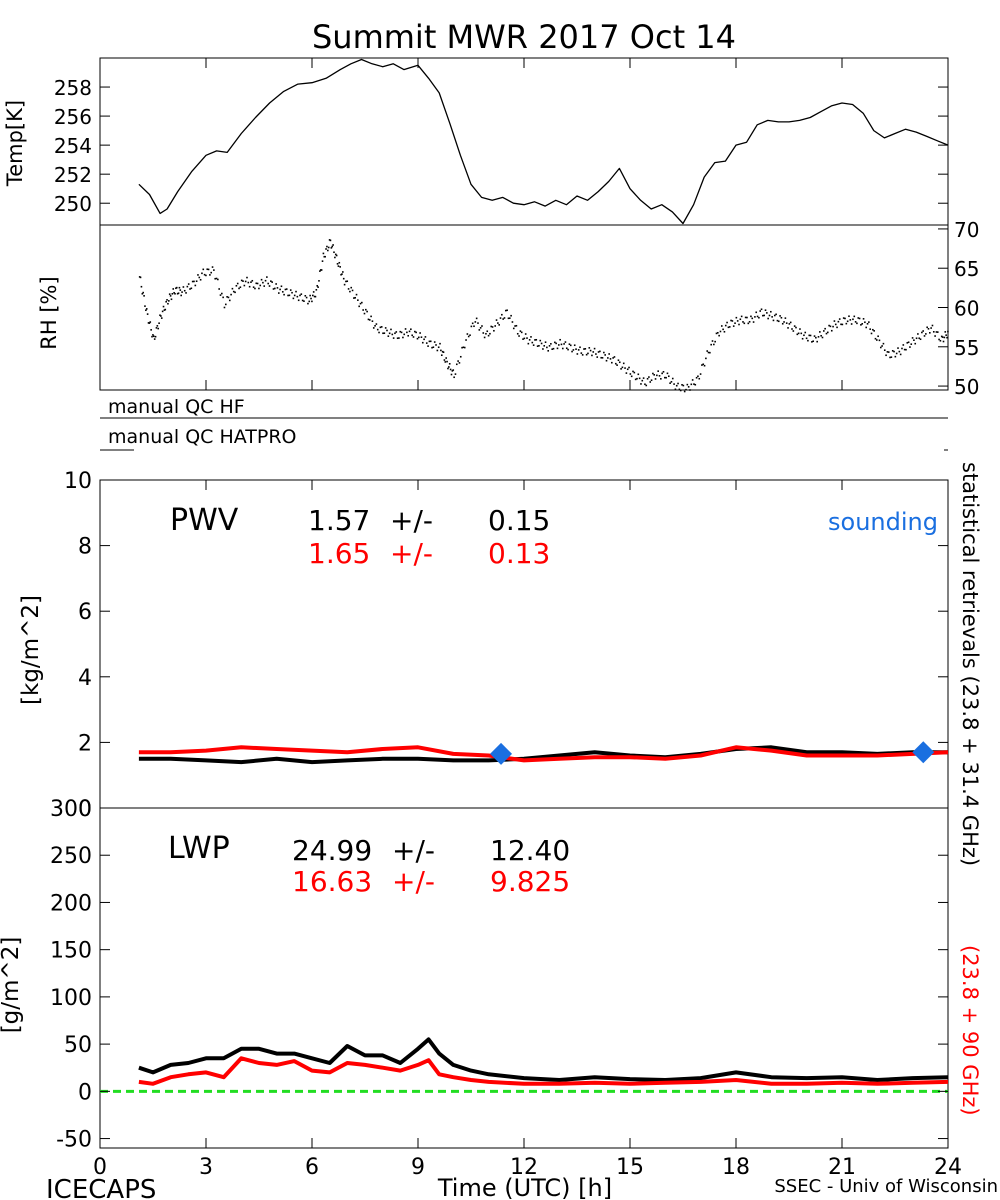  What do you see at coordinates (71, 856) in the screenshot?
I see `lwp-ytick-label: 250` at bounding box center [71, 856].